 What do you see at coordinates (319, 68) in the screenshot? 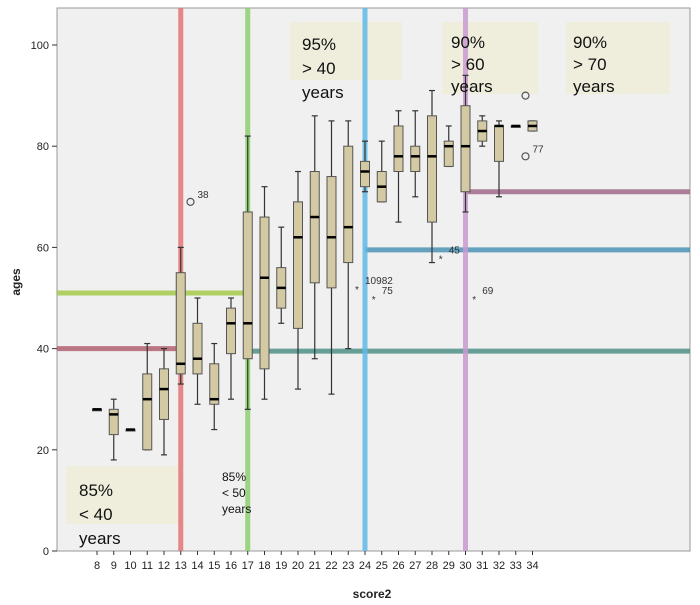
I see `annotation-2-line-1: > 40` at bounding box center [319, 68].